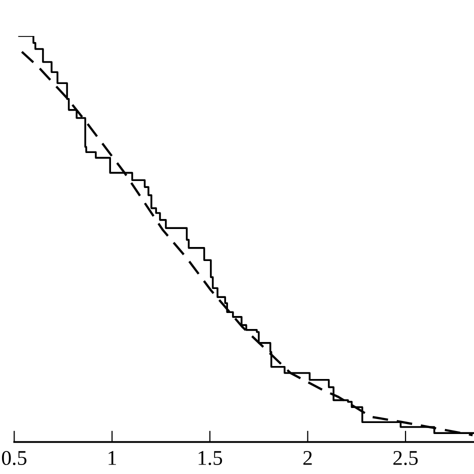  What do you see at coordinates (307, 458) in the screenshot?
I see `x-tick-label: 2` at bounding box center [307, 458].